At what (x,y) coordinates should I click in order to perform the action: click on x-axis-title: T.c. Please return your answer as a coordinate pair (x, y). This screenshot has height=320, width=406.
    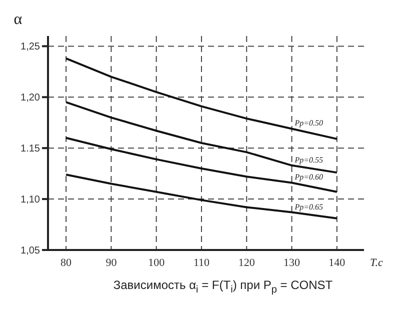
    Looking at the image, I should click on (377, 262).